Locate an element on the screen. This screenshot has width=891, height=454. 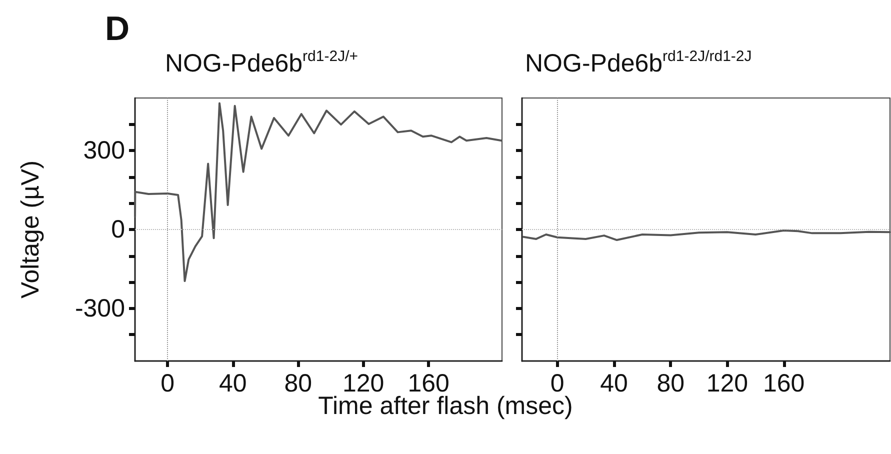
text: D is located at coordinates (117, 29).